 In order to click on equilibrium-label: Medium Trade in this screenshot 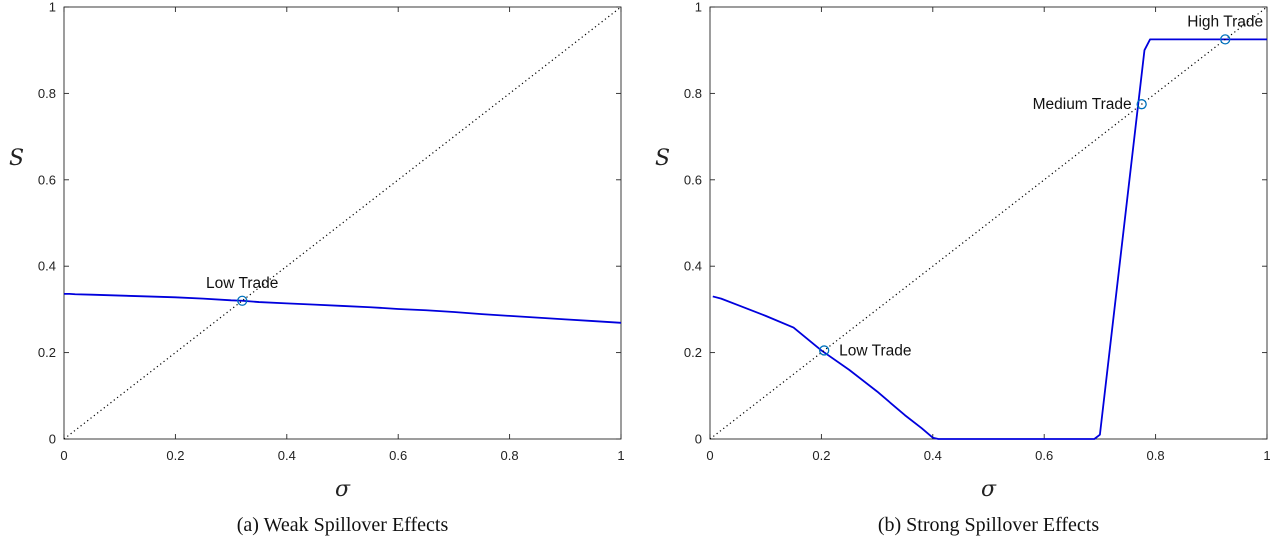, I will do `click(1082, 104)`.